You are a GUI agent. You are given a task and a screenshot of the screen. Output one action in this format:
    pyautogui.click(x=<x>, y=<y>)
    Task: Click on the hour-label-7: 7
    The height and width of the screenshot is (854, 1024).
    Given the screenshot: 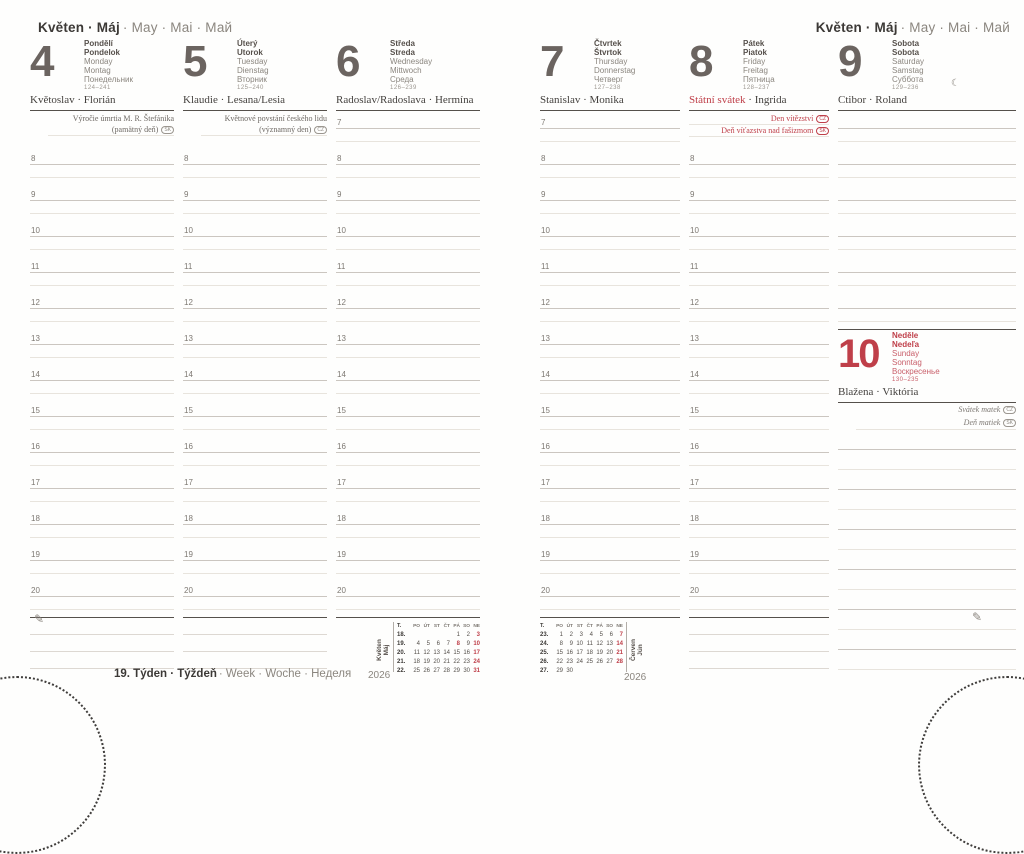 What is the action you would take?
    pyautogui.click(x=339, y=122)
    